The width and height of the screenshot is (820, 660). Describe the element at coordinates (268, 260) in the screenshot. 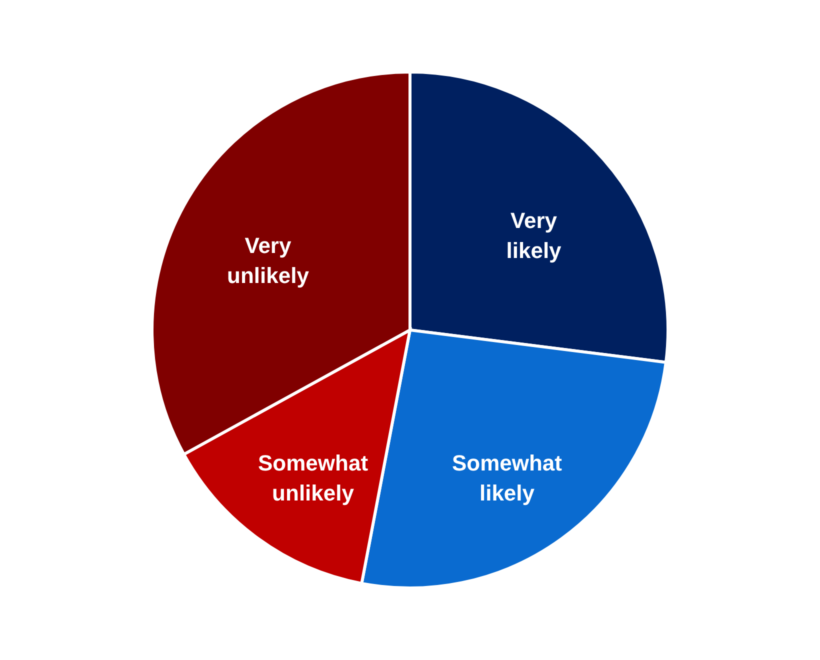

I see `slice-label: Very unlikely` at that location.